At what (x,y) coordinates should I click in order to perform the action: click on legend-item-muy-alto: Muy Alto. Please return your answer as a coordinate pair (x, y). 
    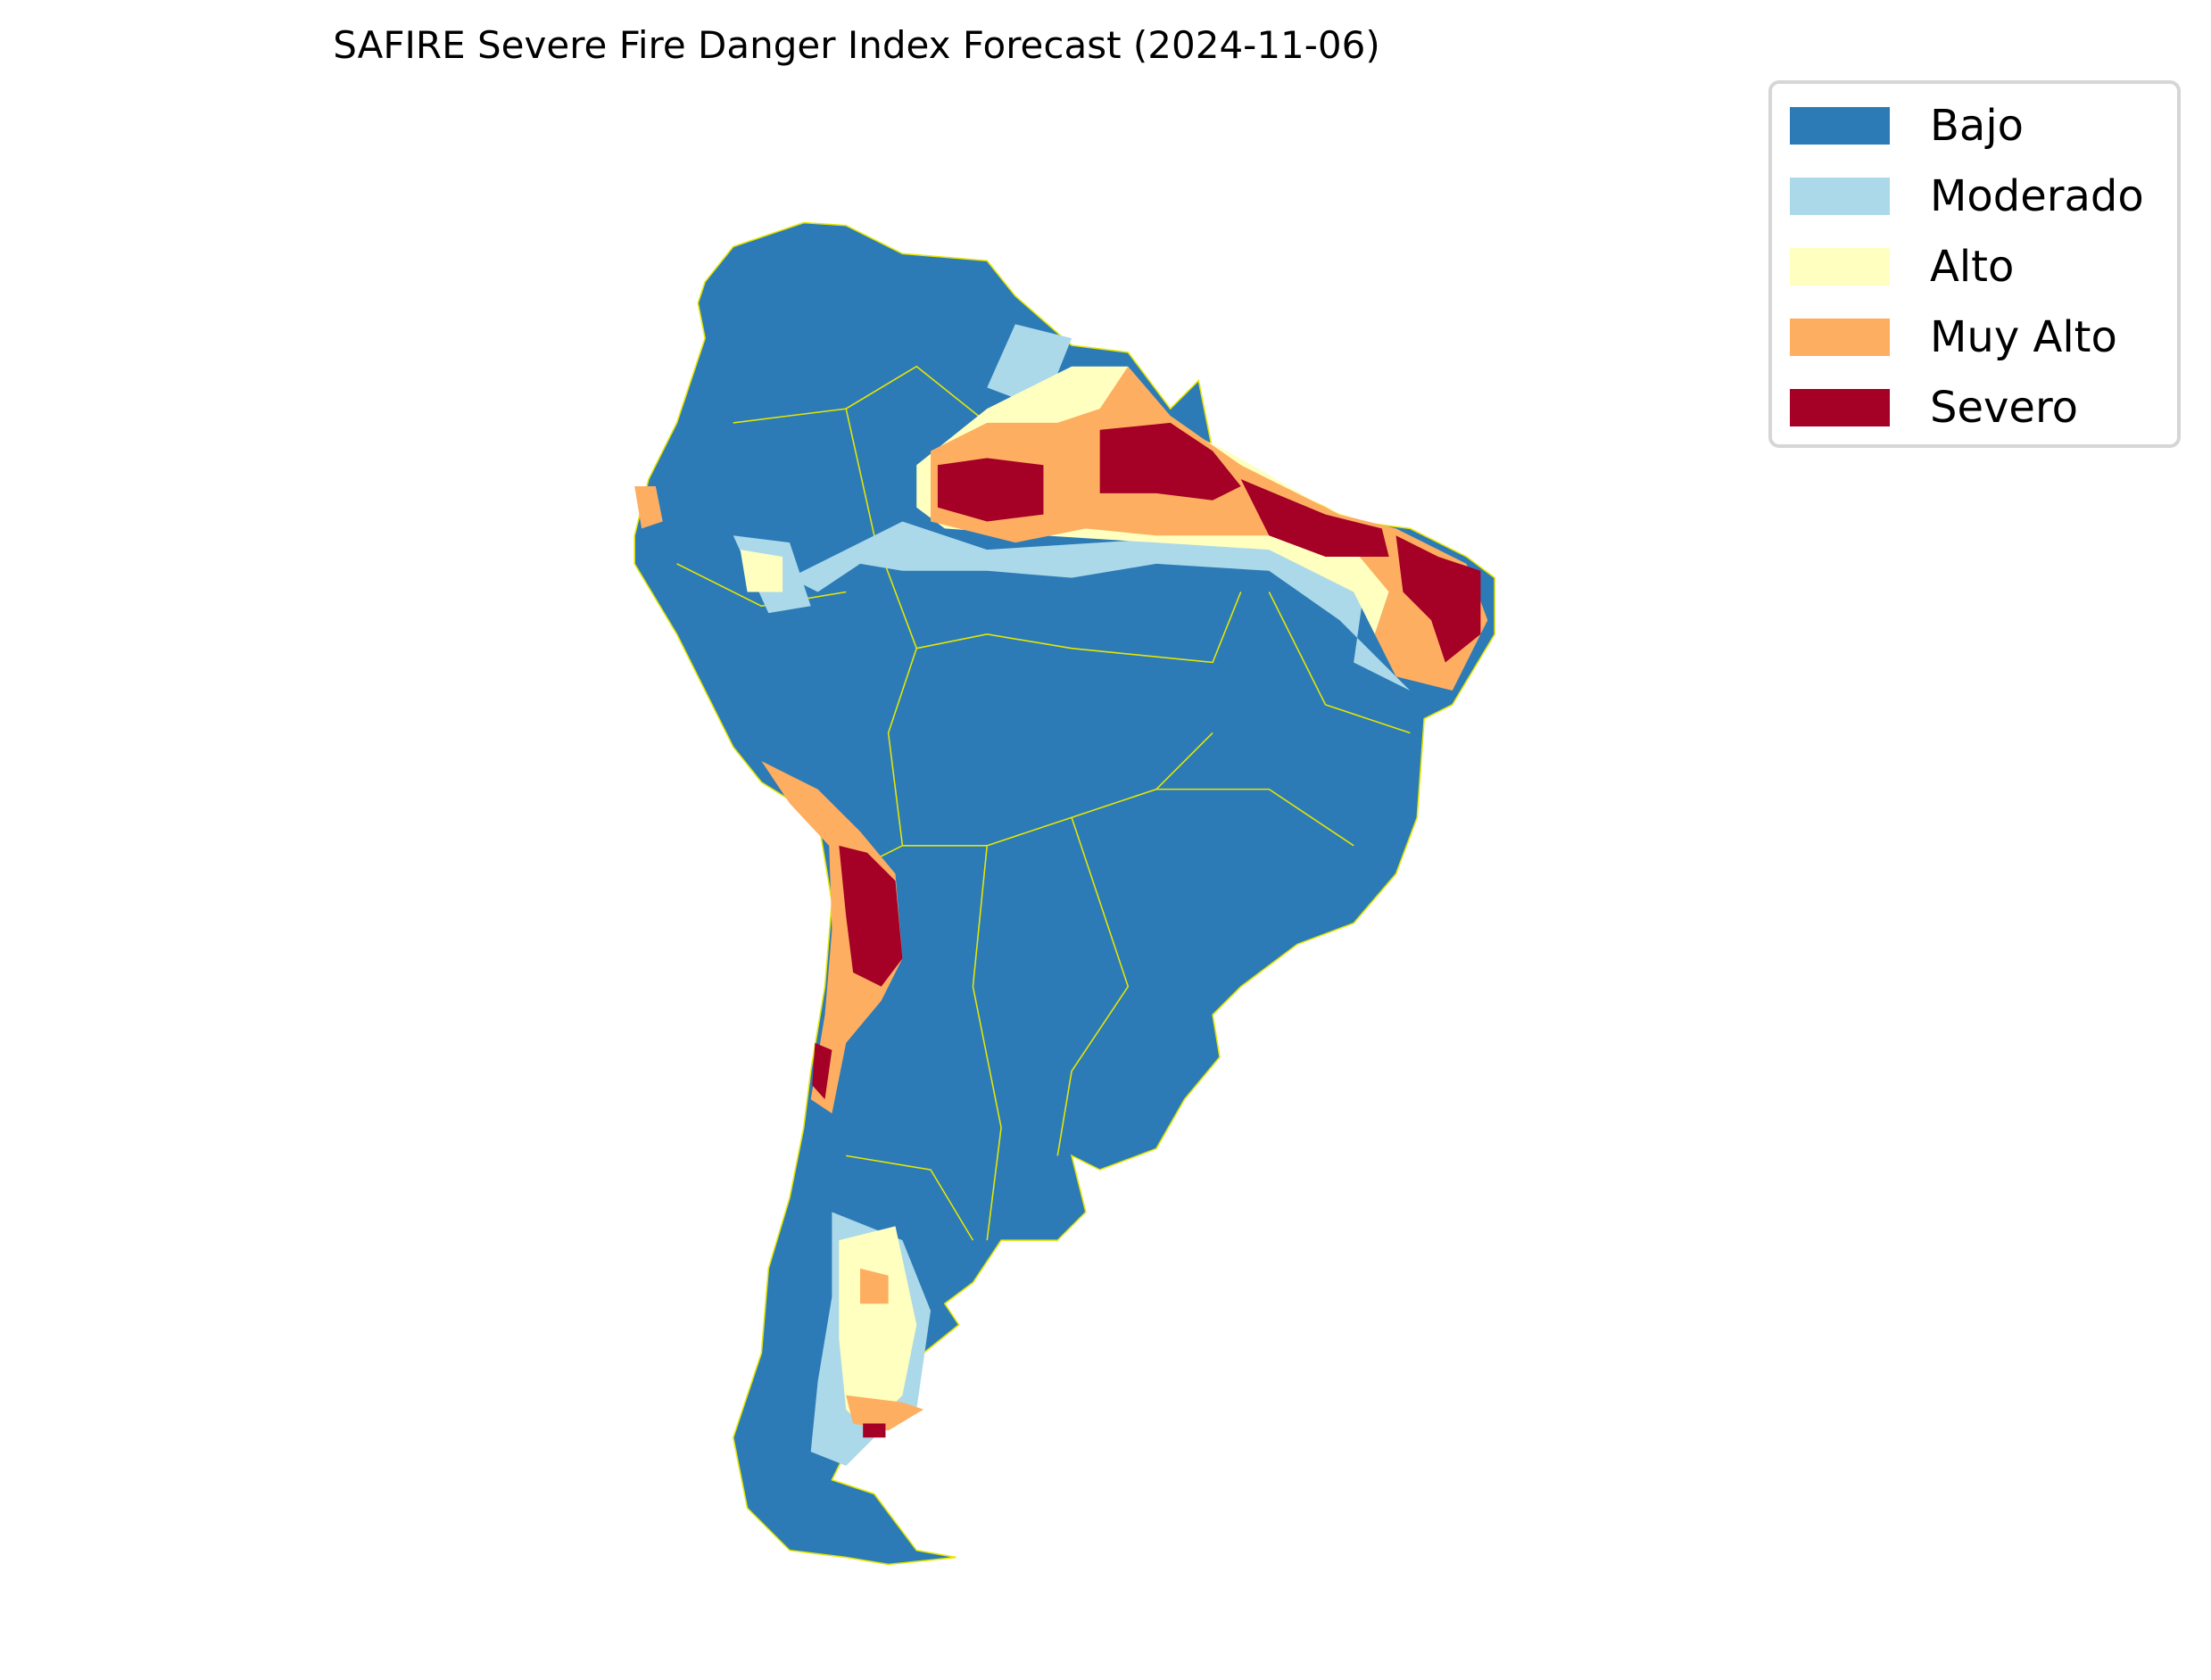
    Looking at the image, I should click on (1953, 337).